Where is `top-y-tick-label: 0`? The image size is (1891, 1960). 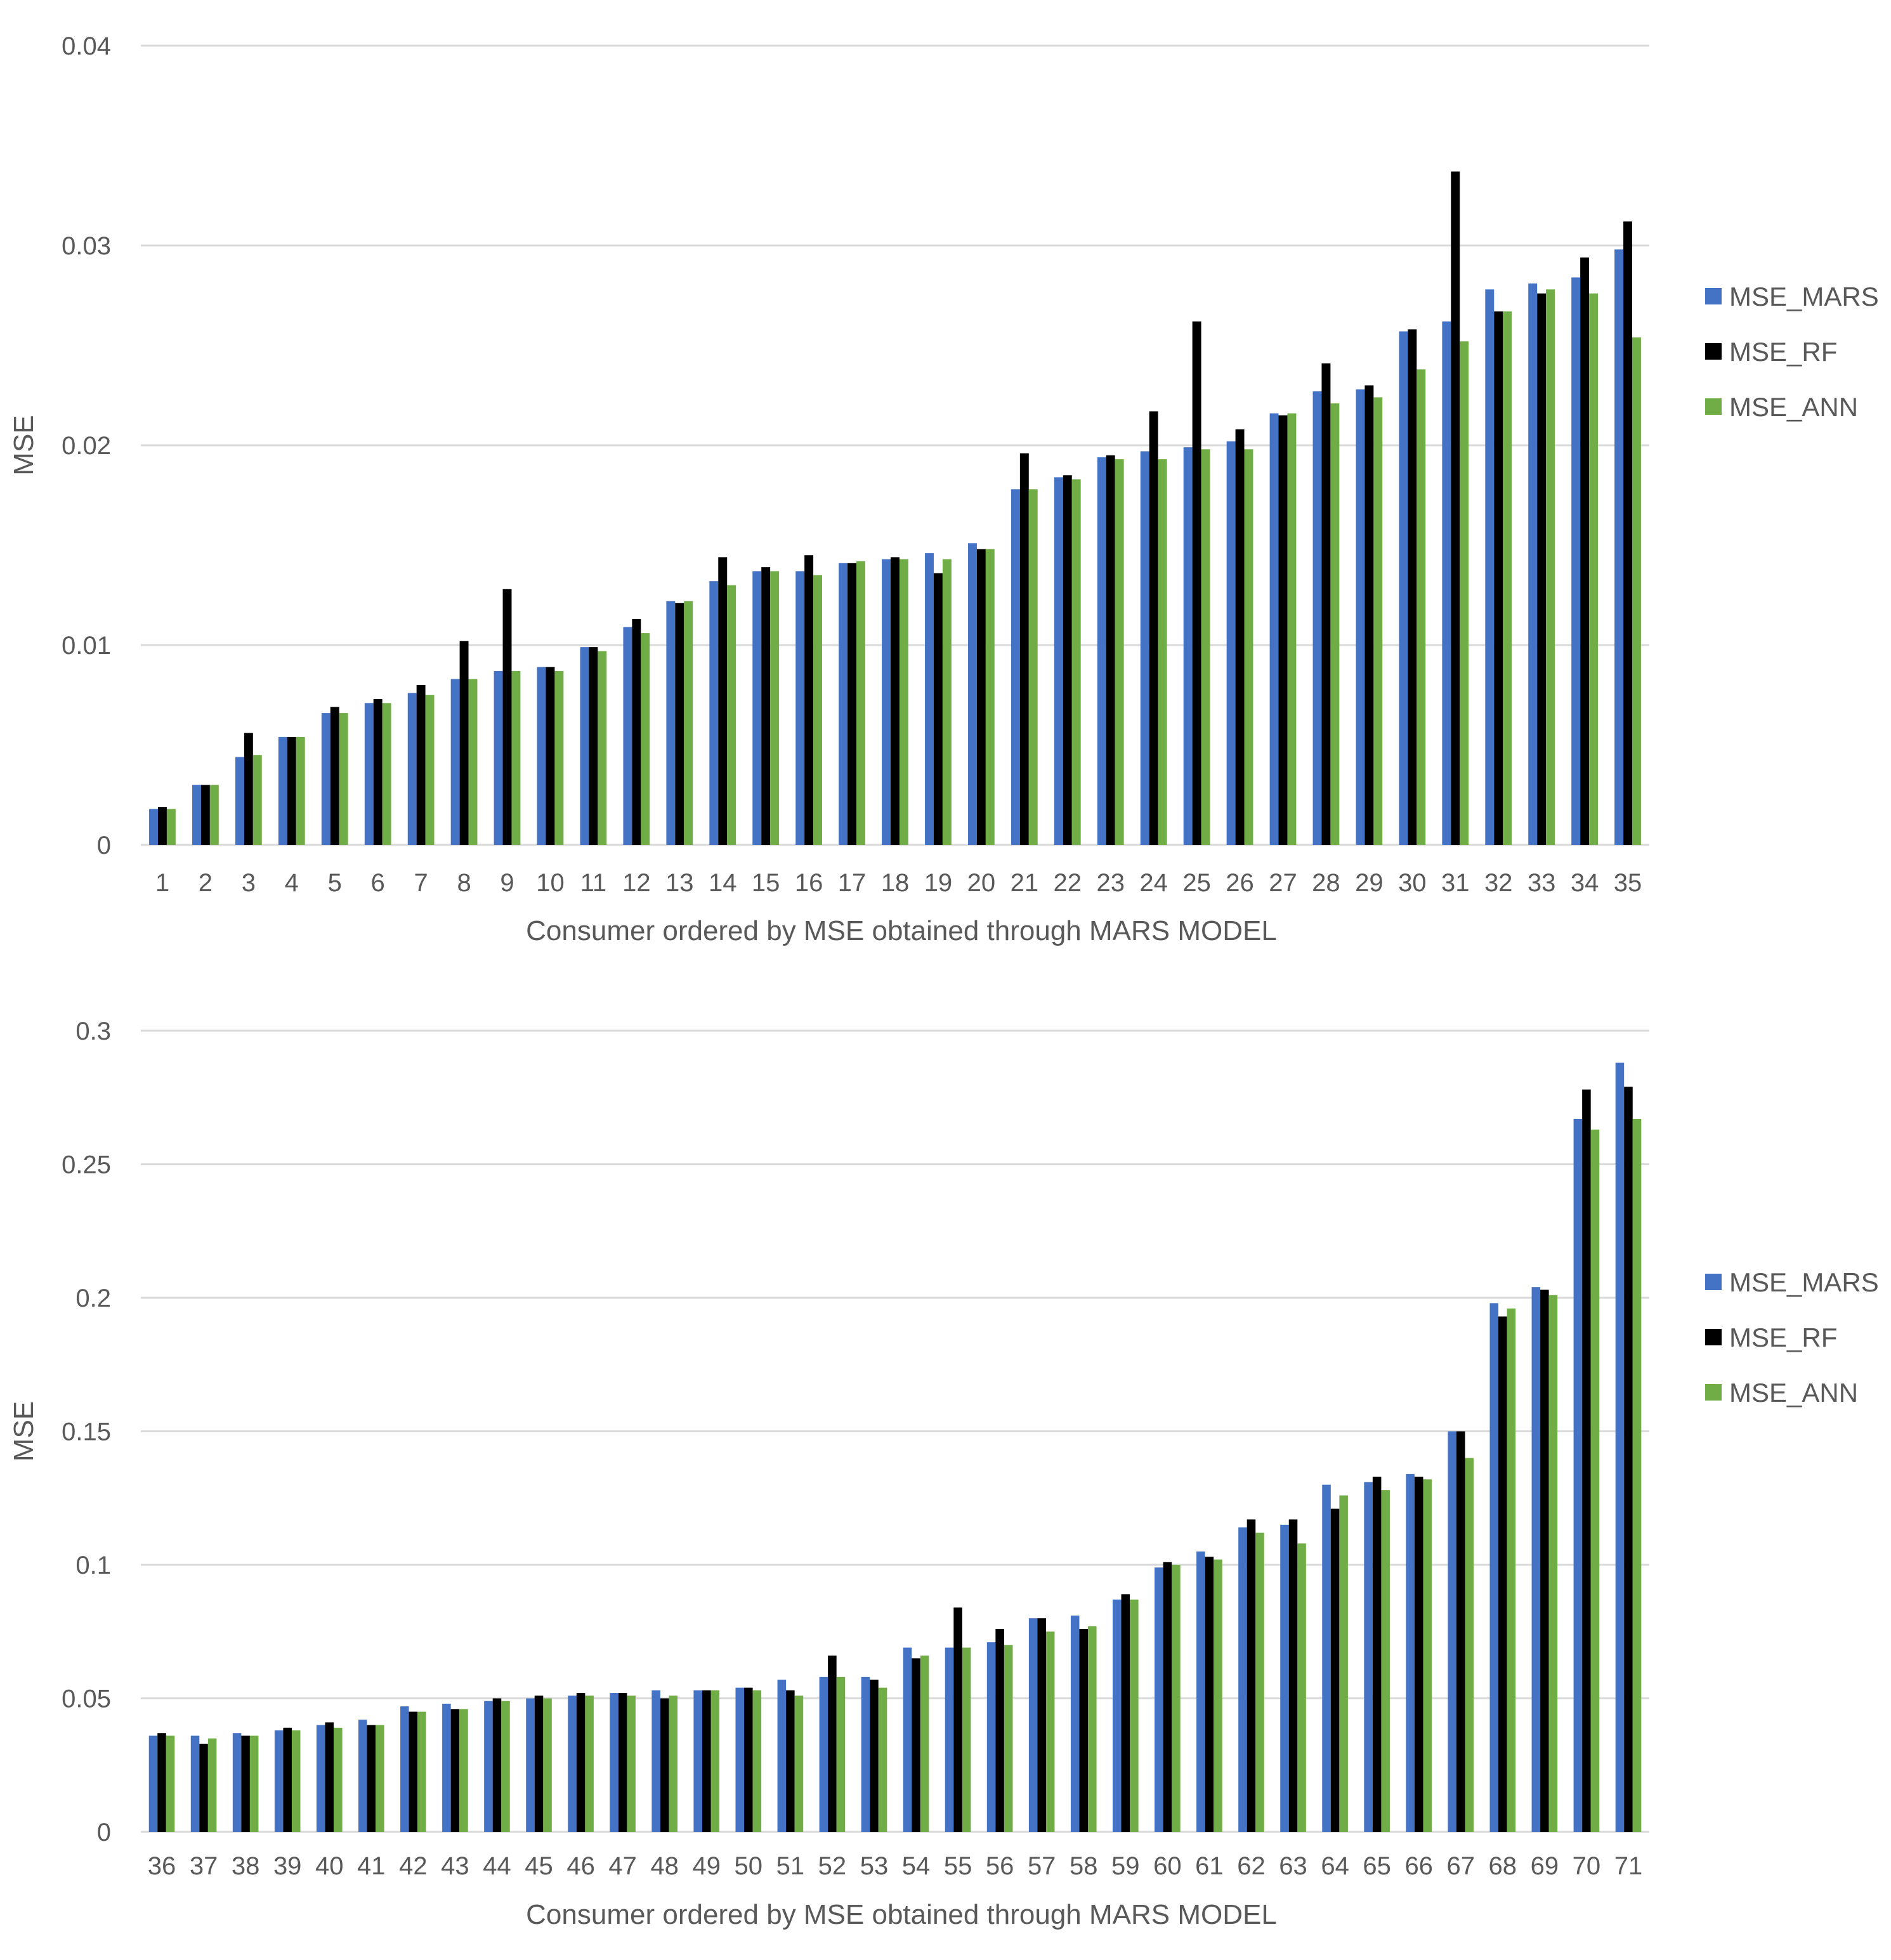 top-y-tick-label: 0 is located at coordinates (104, 845).